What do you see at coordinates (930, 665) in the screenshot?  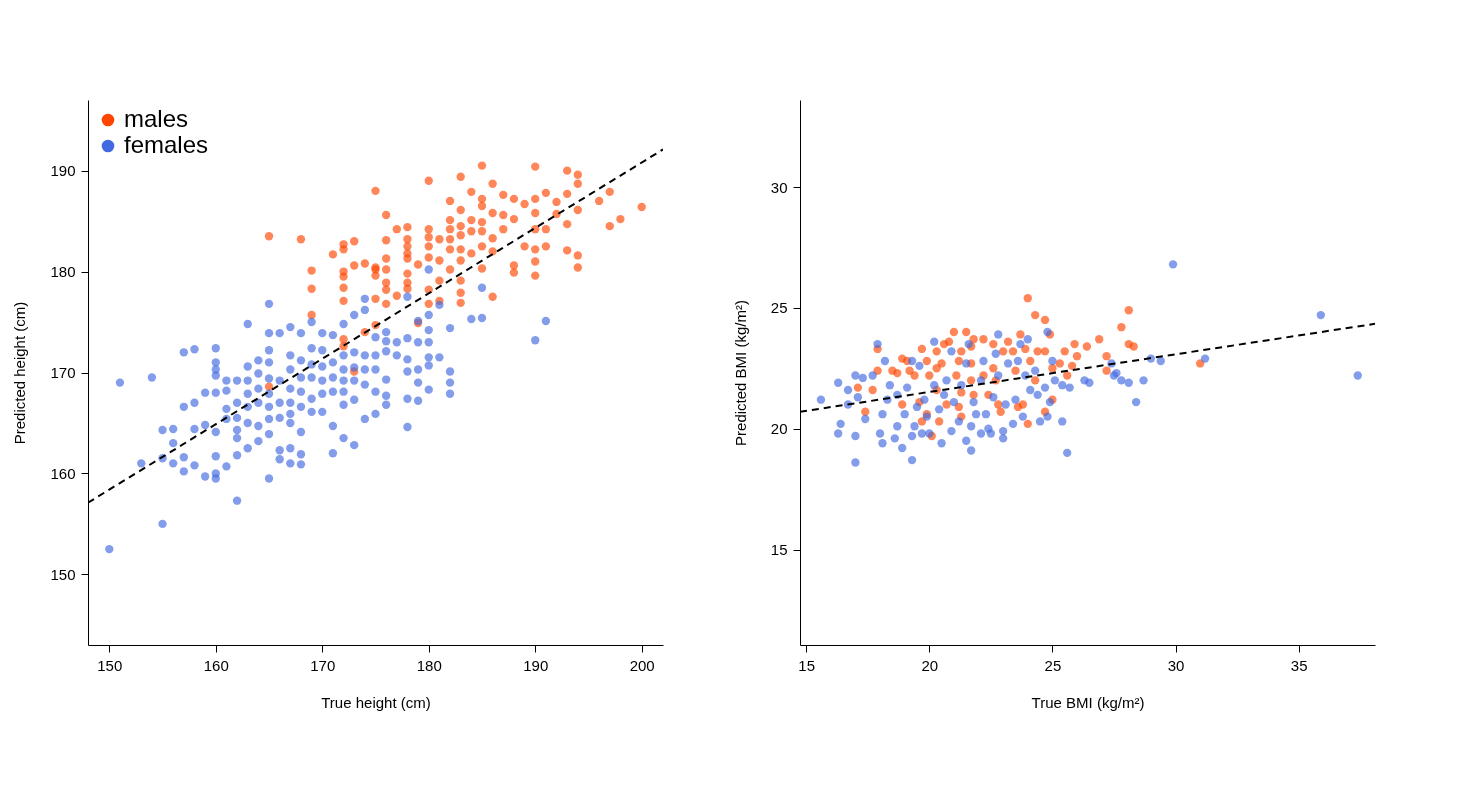 I see `x-tick-label: 20` at bounding box center [930, 665].